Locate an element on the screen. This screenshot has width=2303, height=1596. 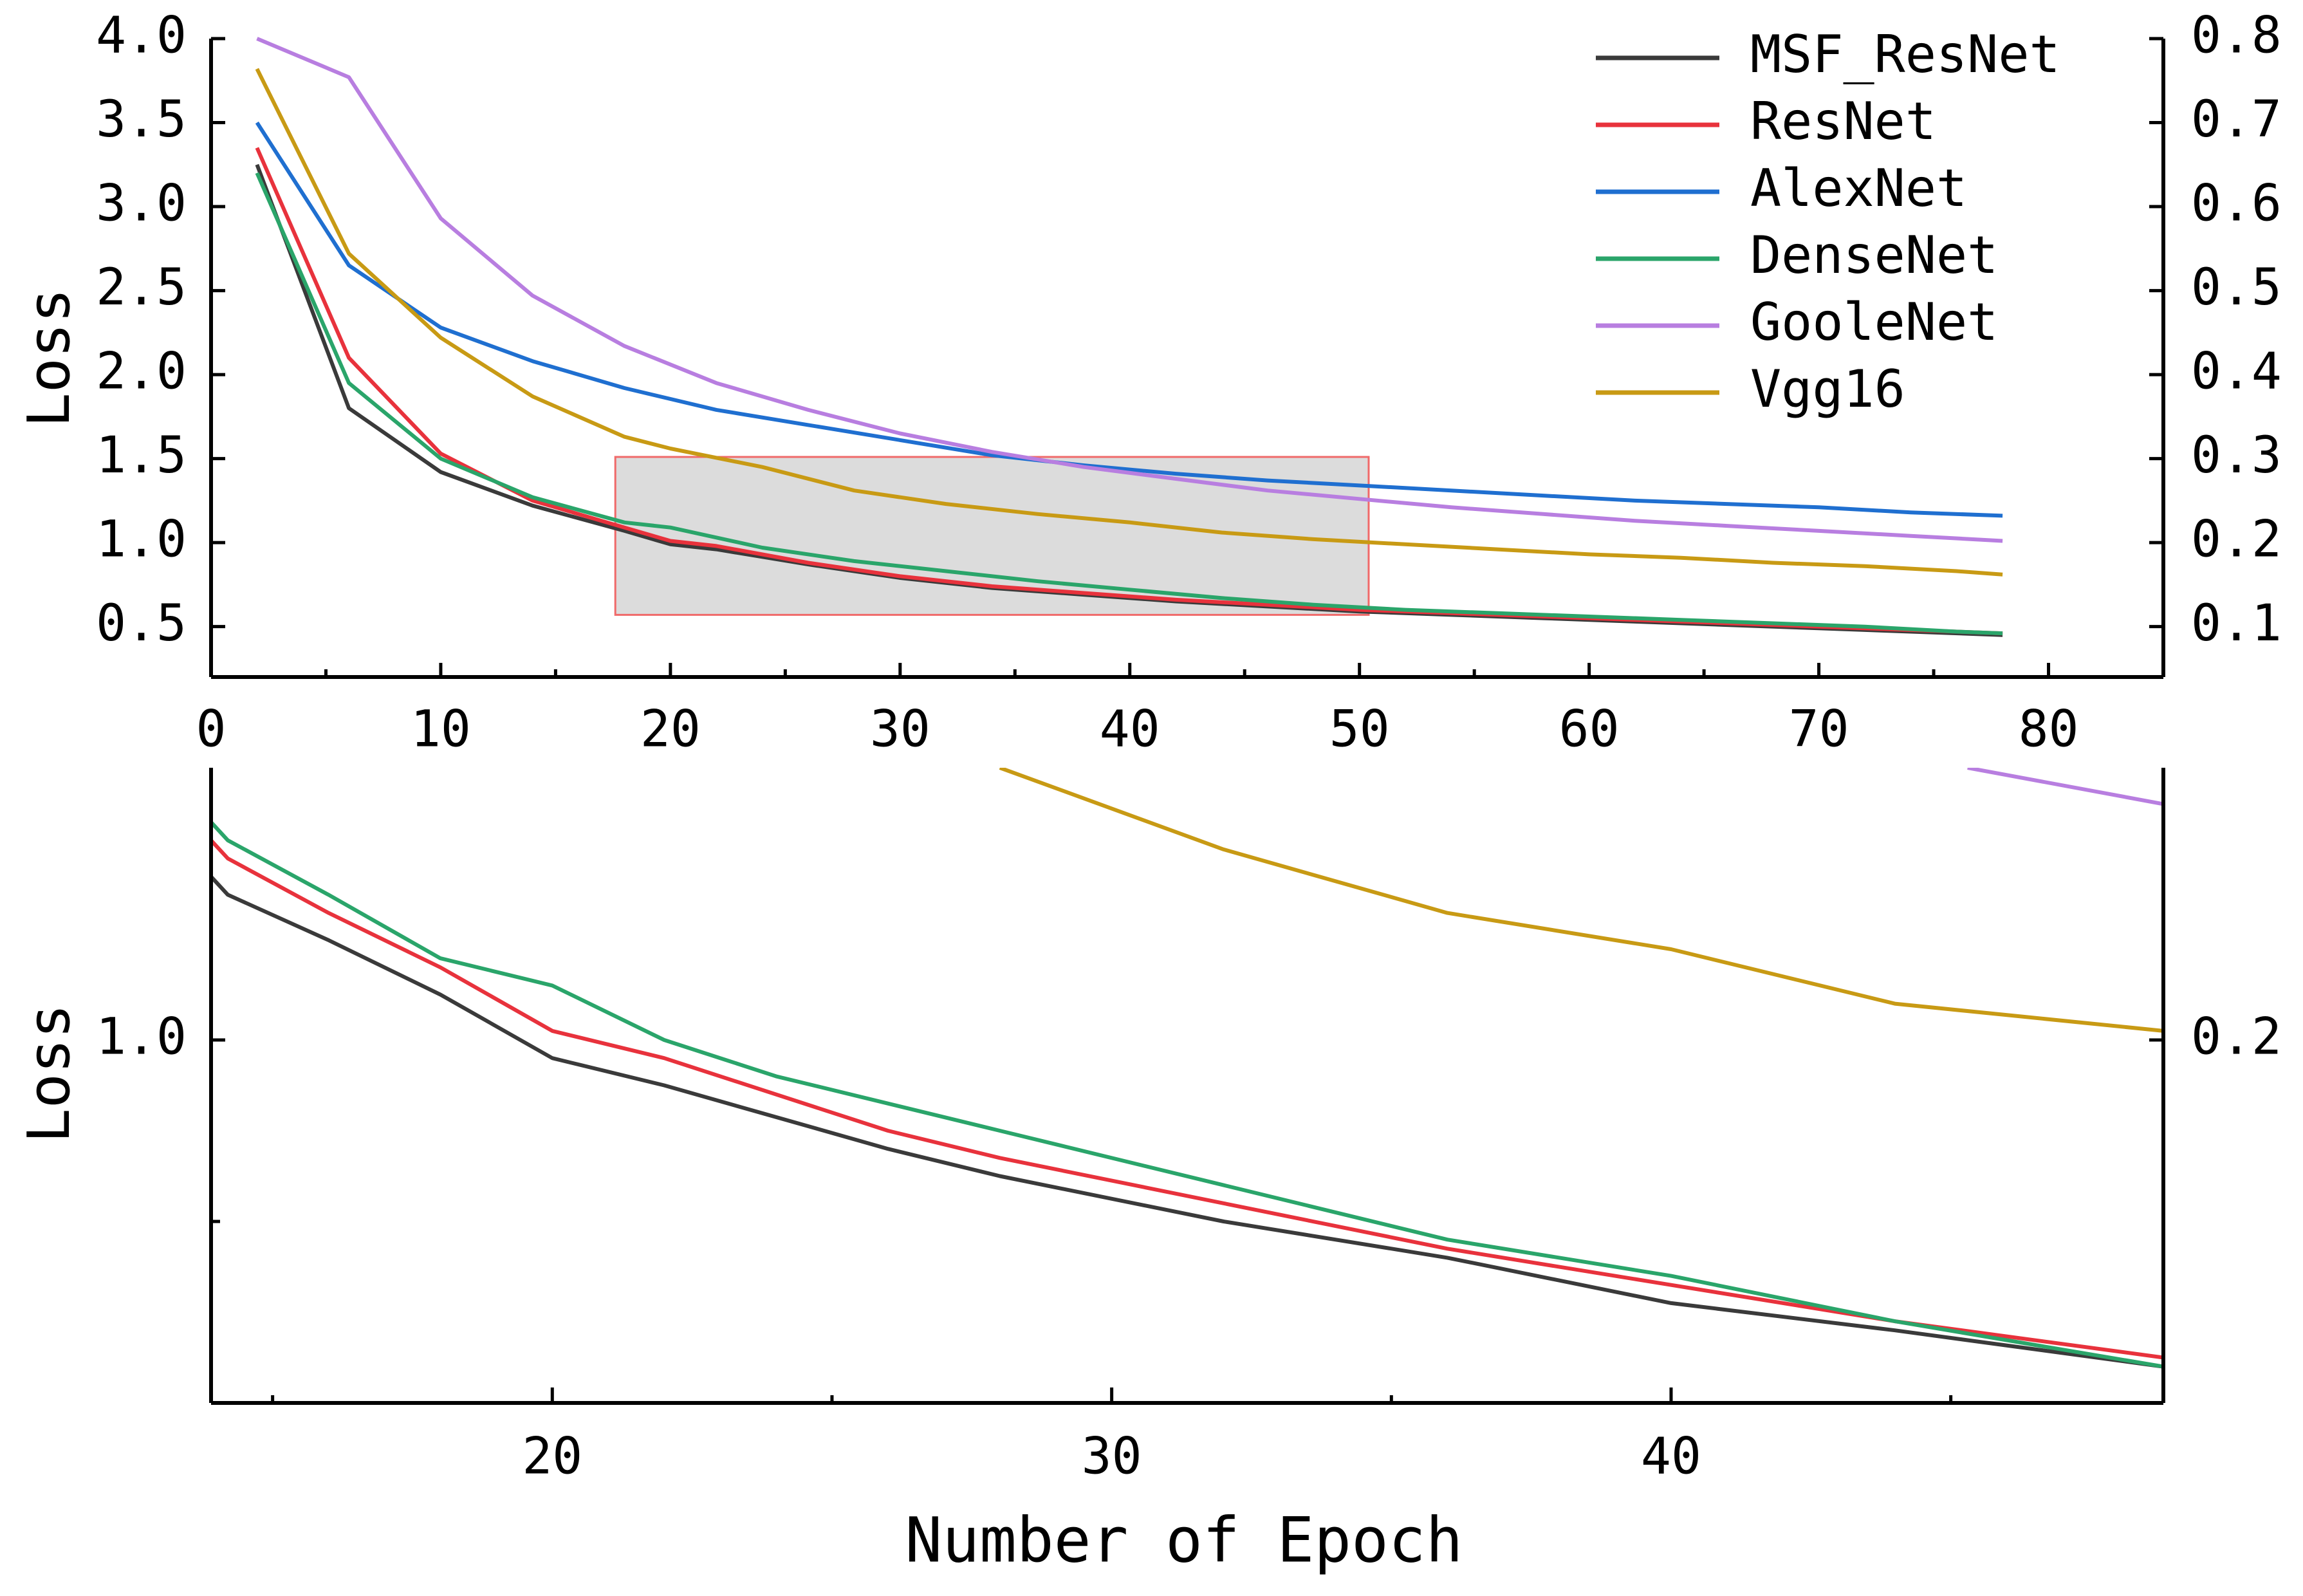
bottom-xtick-label-20: 20 is located at coordinates (552, 1456).